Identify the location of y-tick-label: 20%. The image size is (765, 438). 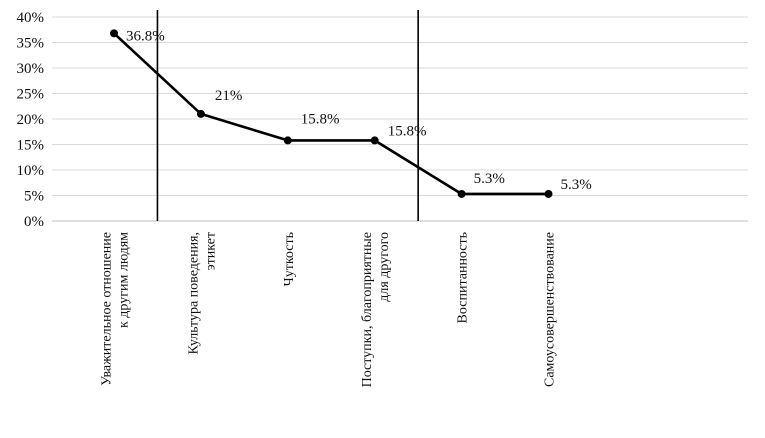
(31, 120).